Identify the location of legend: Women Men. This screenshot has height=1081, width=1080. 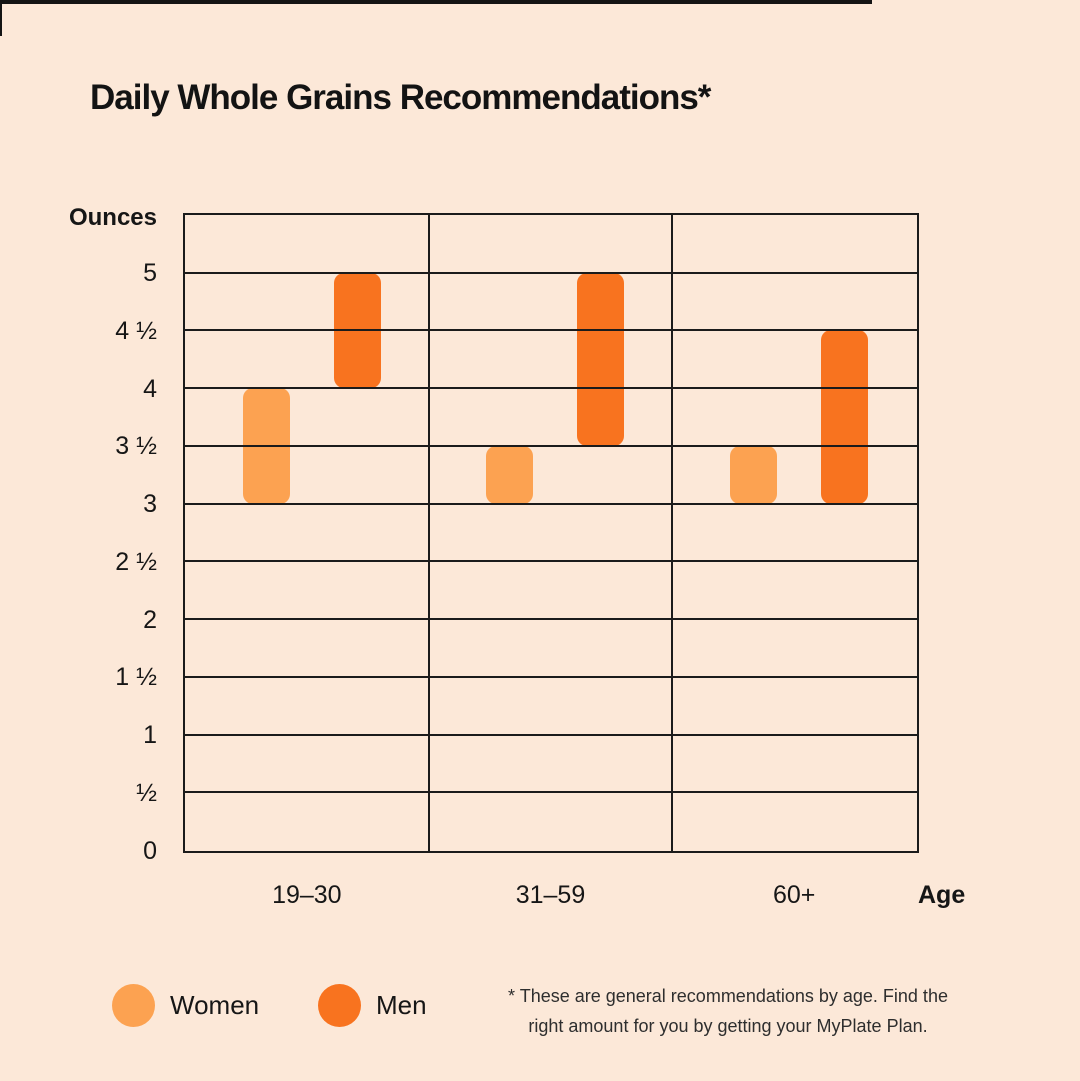
(250, 1006).